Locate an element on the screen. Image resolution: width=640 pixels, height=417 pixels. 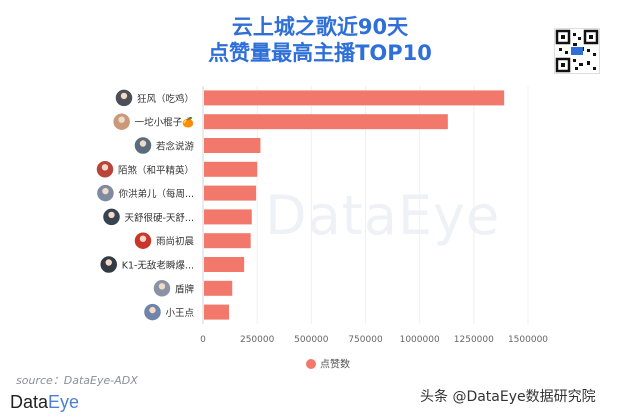
x-tick-label: 250000 is located at coordinates (257, 340).